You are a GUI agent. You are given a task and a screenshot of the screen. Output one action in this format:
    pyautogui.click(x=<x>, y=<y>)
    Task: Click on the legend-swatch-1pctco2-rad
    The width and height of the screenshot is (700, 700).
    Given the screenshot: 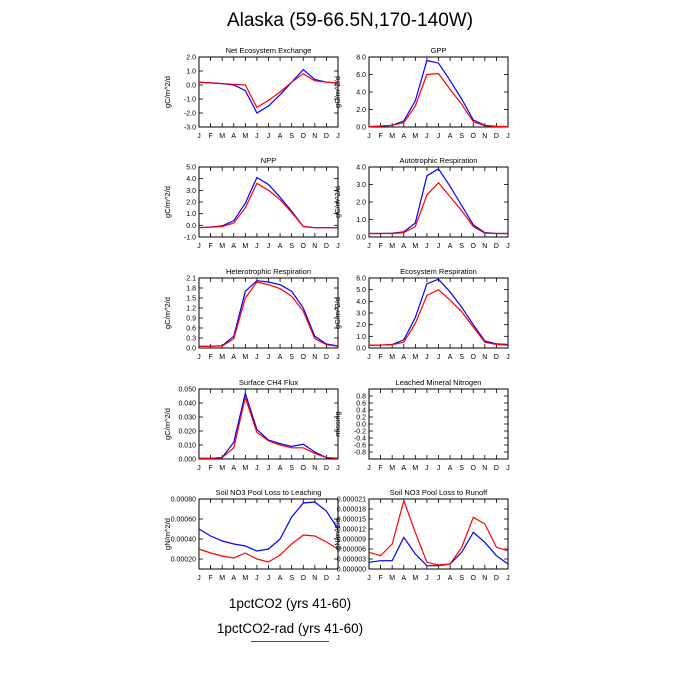 What is the action you would take?
    pyautogui.click(x=290, y=641)
    